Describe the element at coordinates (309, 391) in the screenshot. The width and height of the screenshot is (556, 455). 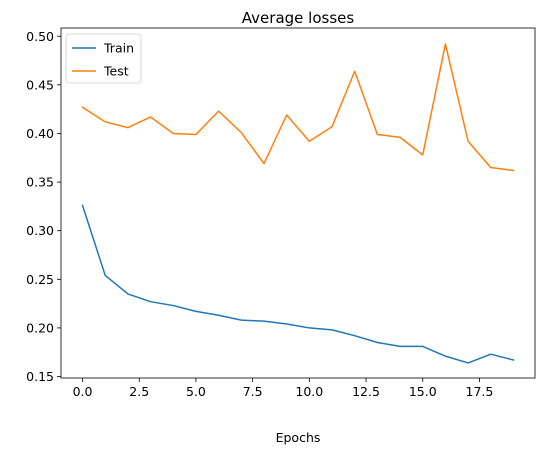
I see `x-tick-label: 10.0` at that location.